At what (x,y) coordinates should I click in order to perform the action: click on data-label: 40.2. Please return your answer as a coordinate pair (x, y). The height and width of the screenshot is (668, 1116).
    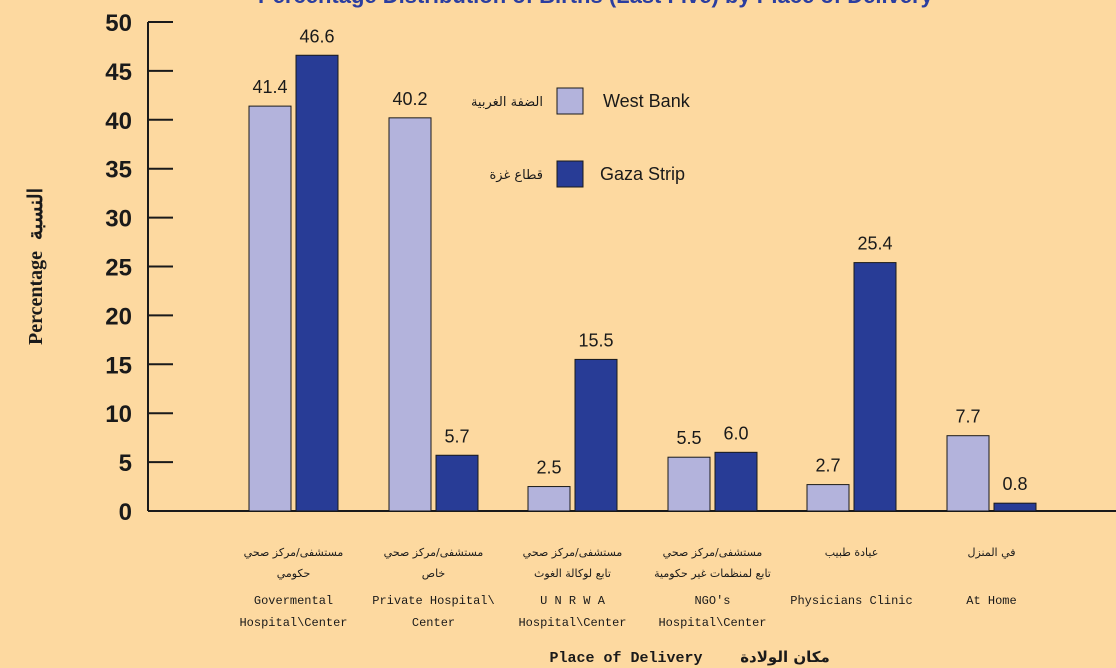
    Looking at the image, I should click on (409, 99).